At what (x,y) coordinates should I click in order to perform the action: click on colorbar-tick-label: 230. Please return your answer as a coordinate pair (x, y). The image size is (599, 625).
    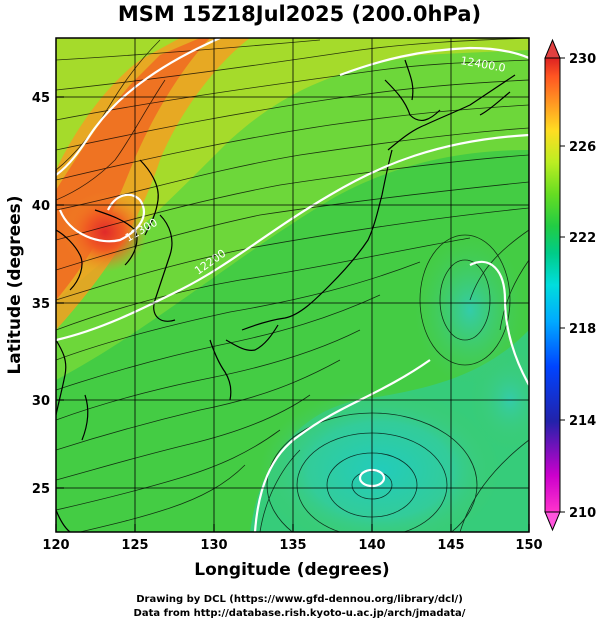
    Looking at the image, I should click on (582, 59).